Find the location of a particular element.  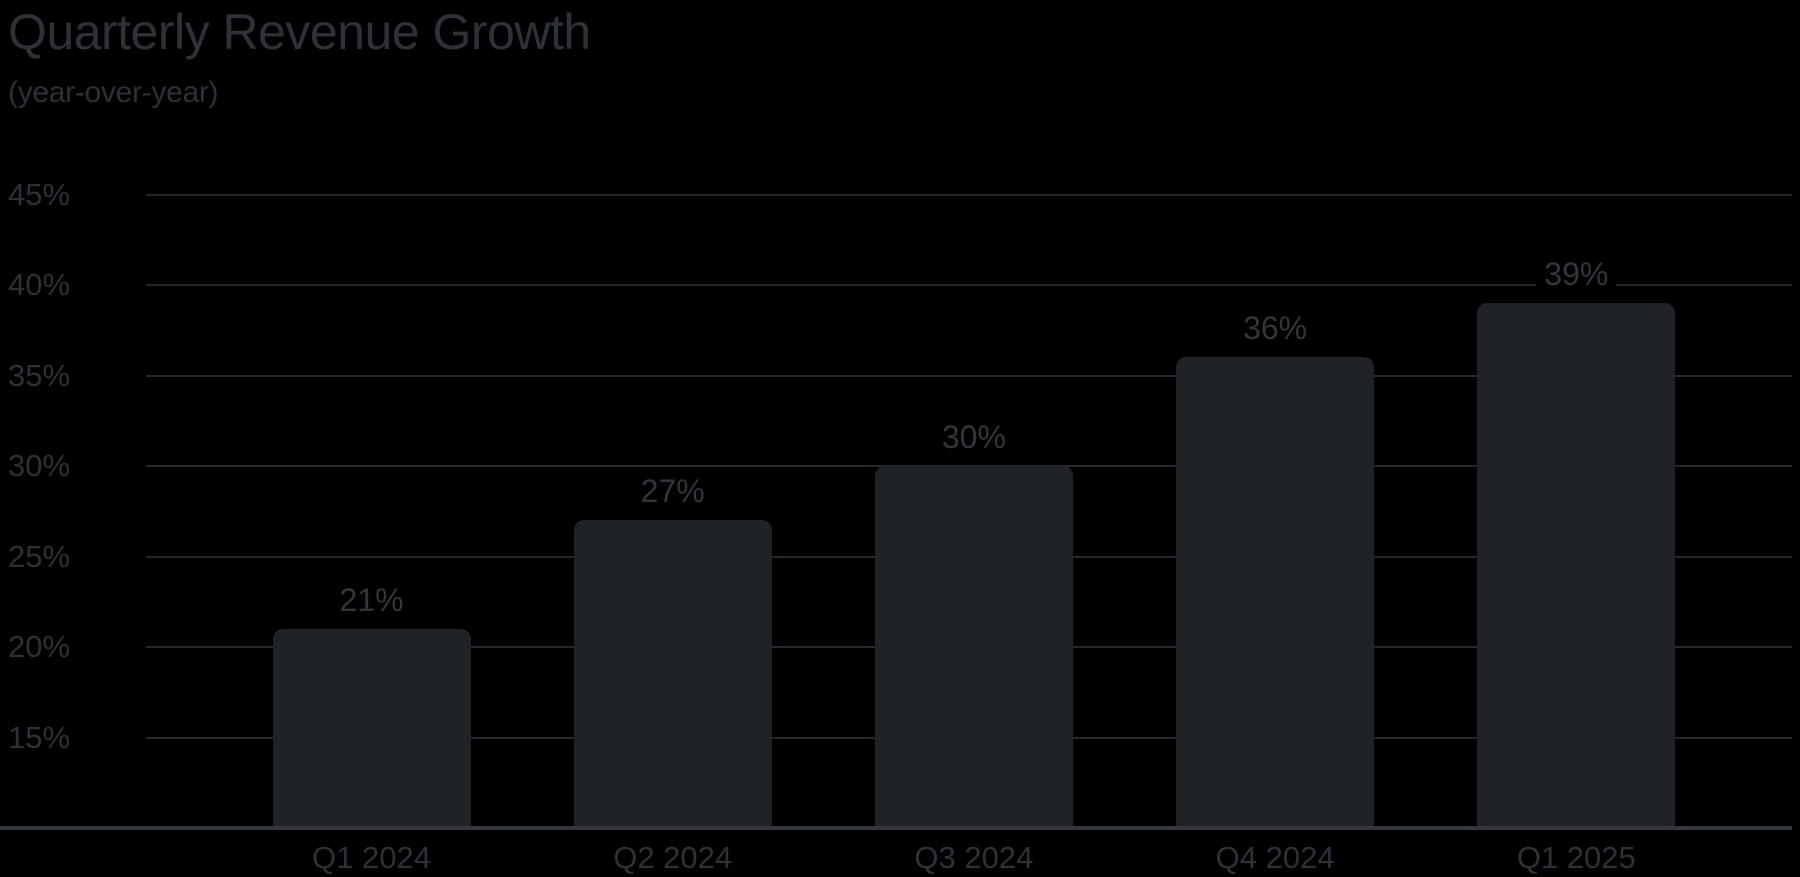

x-tick-label-q1-2025: Q1 2025 is located at coordinates (1576, 857).